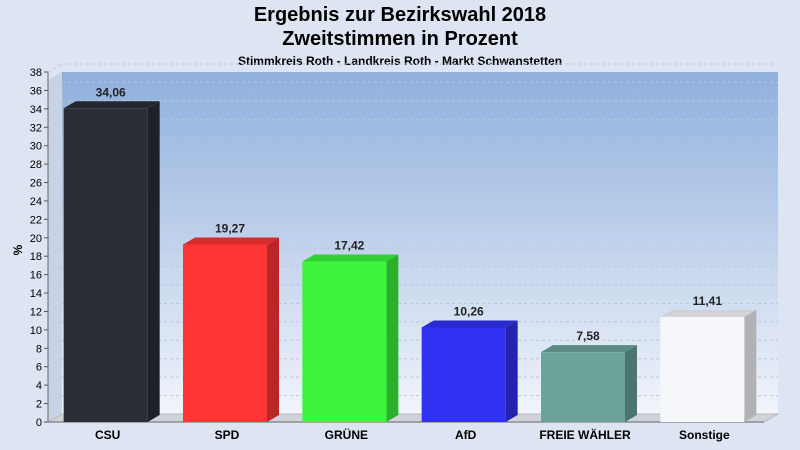 This screenshot has width=800, height=450. What do you see at coordinates (107, 435) in the screenshot?
I see `x-tick-label: CSU` at bounding box center [107, 435].